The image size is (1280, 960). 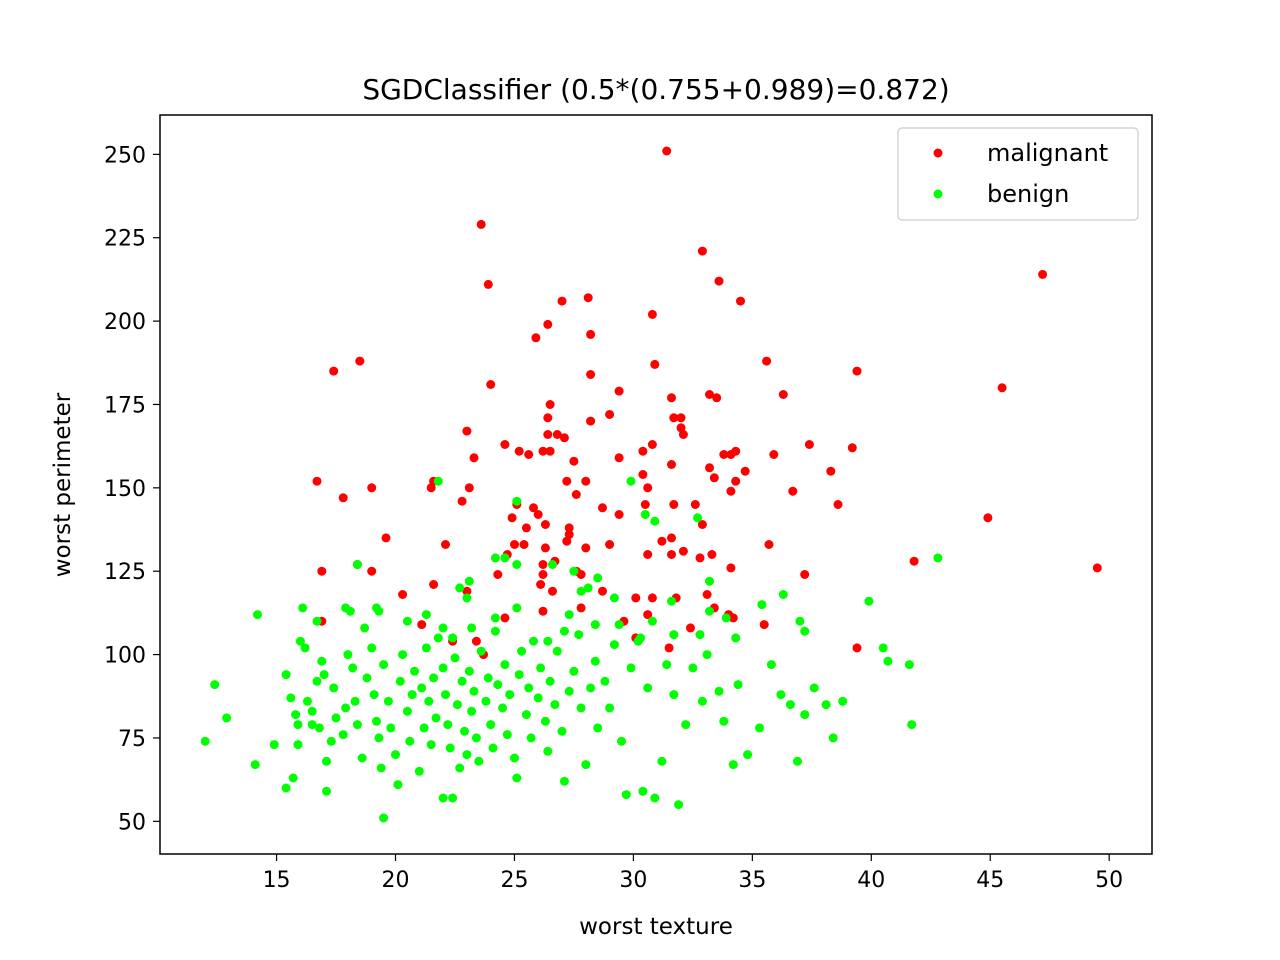 I want to click on legend-label-benign: benign, so click(x=1028, y=194).